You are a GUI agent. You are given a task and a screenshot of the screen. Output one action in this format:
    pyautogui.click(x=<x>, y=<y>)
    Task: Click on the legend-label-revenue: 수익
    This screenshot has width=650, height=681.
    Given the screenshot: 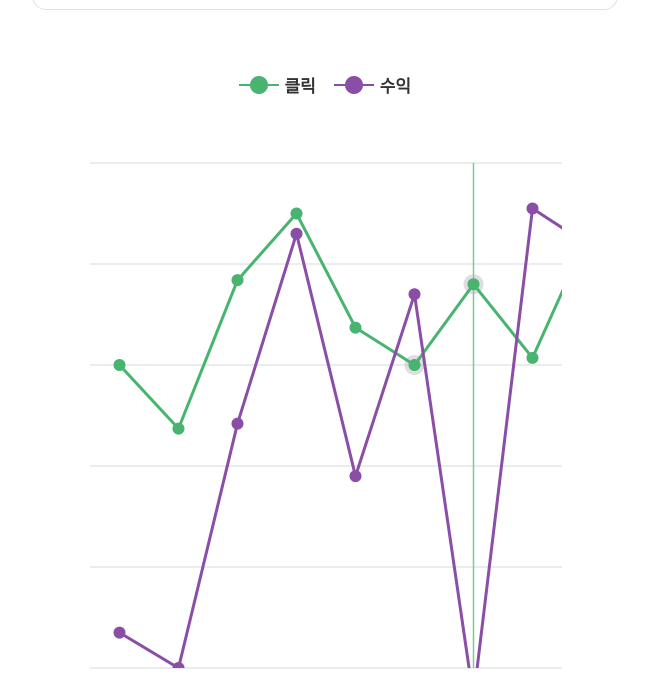 What is the action you would take?
    pyautogui.click(x=396, y=87)
    